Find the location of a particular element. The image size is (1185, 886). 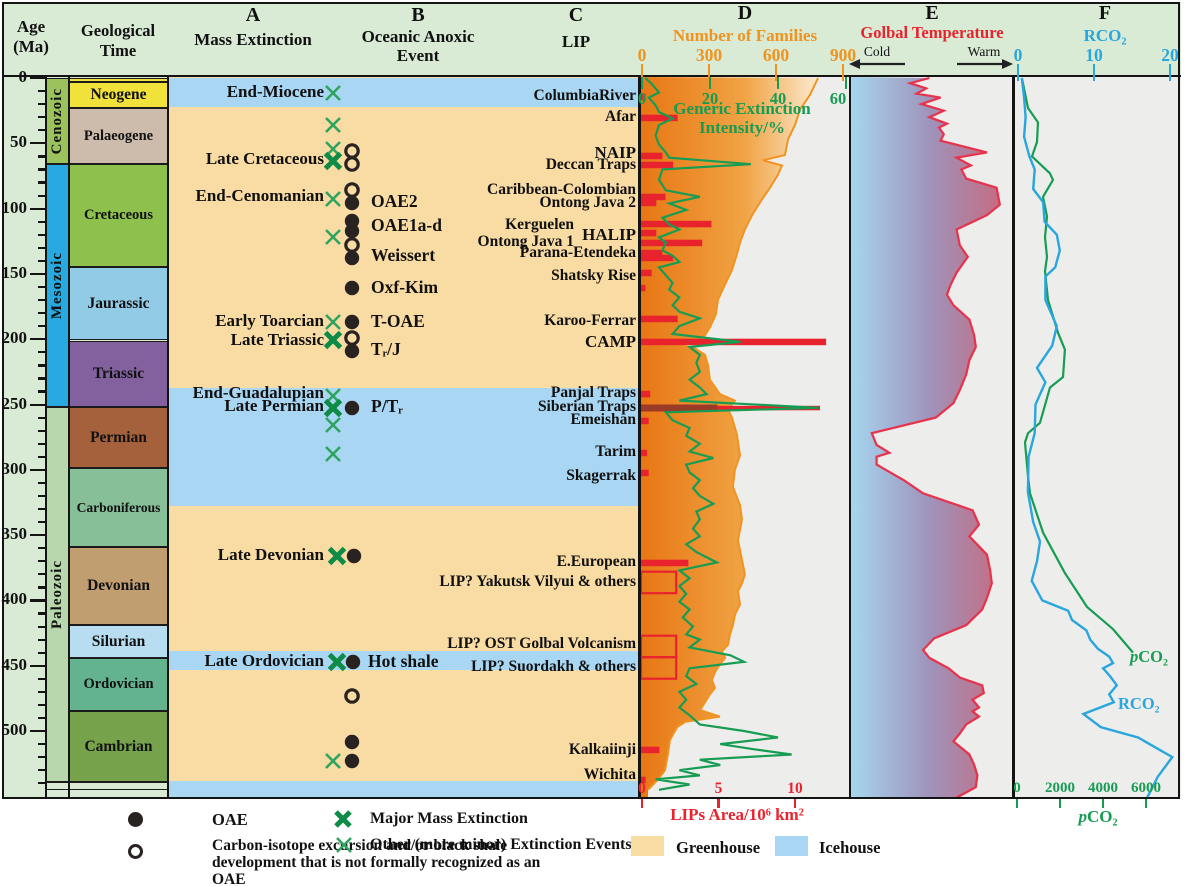

rco2-axis-title: RCO₂ is located at coordinates (1105, 35).